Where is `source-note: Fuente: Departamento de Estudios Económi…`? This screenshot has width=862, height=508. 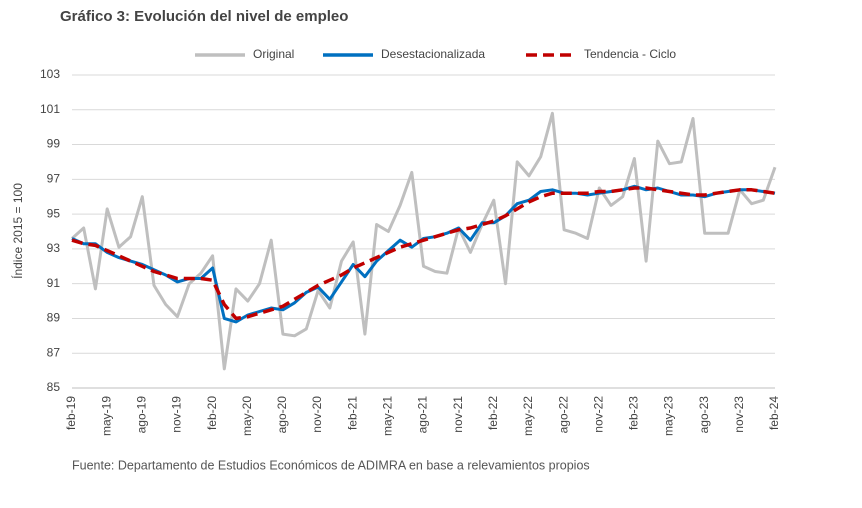
source-note: Fuente: Departamento de Estudios Económi… is located at coordinates (331, 465).